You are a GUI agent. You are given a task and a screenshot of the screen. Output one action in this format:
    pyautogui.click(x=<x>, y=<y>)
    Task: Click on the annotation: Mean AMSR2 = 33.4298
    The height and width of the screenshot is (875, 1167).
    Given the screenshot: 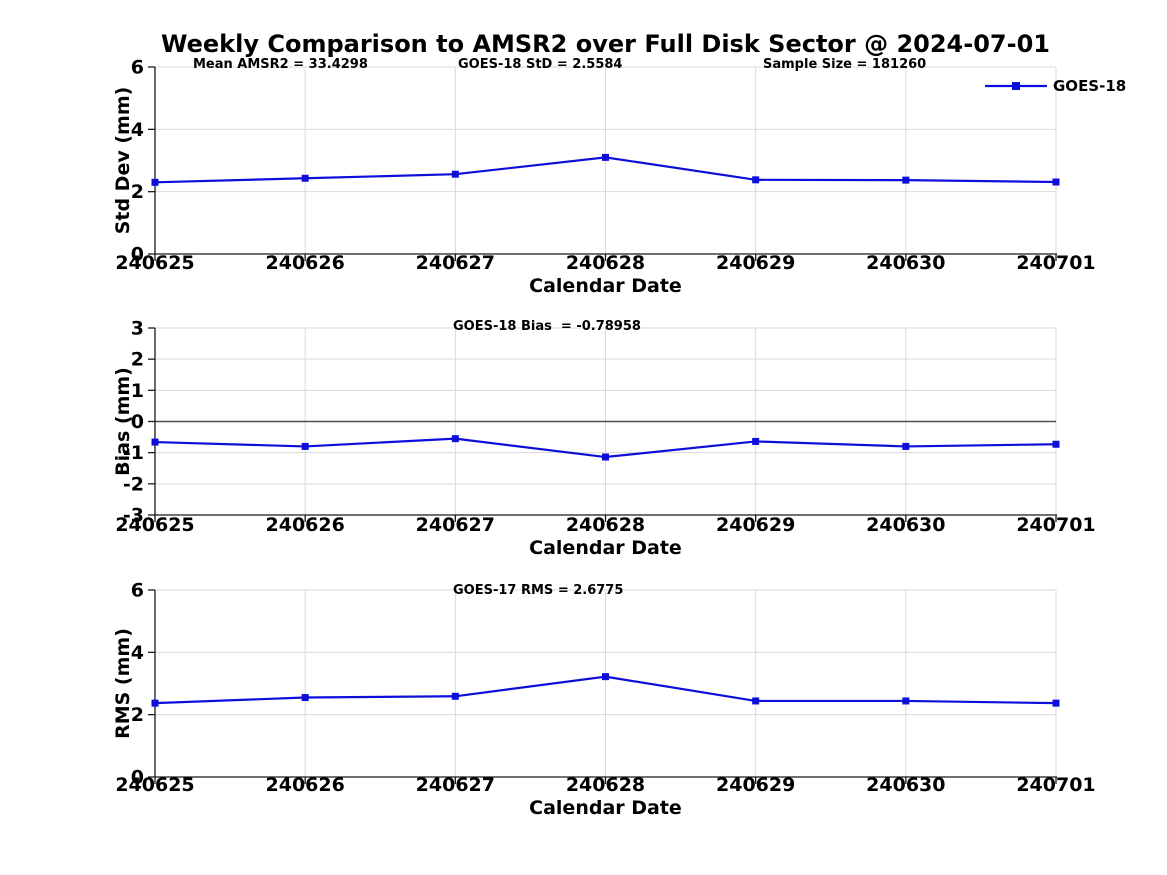 What is the action you would take?
    pyautogui.click(x=280, y=64)
    